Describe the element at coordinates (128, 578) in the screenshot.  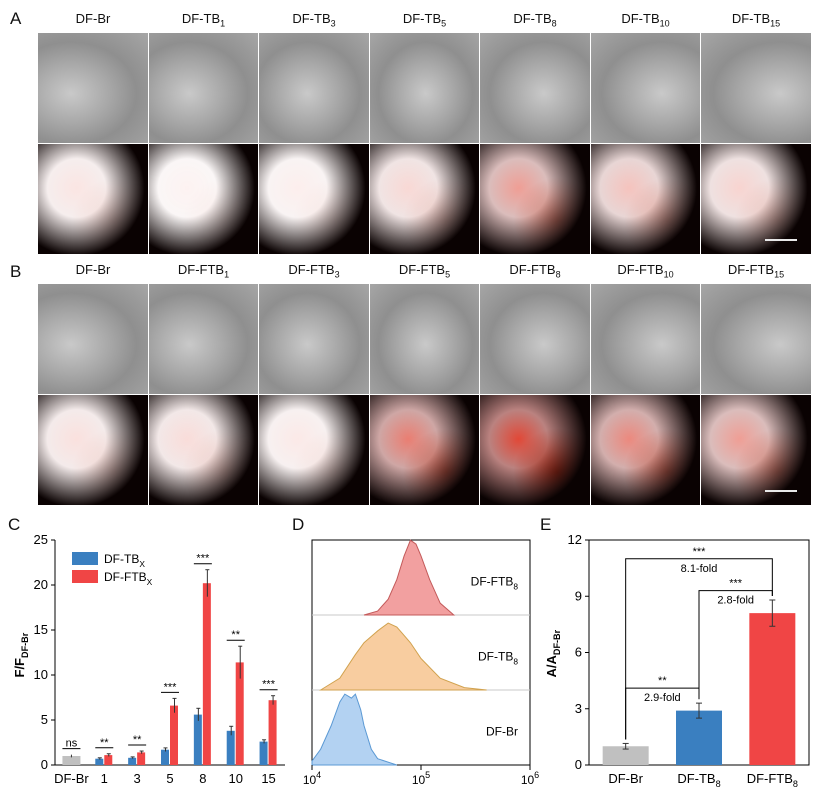
I see `legend-label: DF-FTBX` at that location.